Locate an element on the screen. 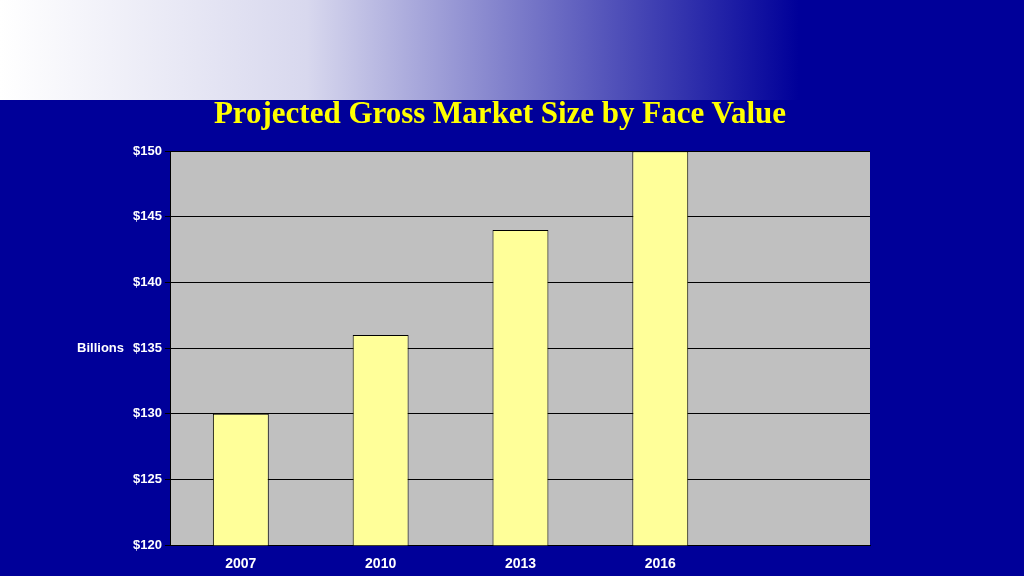 Image resolution: width=1024 pixels, height=576 pixels. x-tick-label: 2010 is located at coordinates (381, 563).